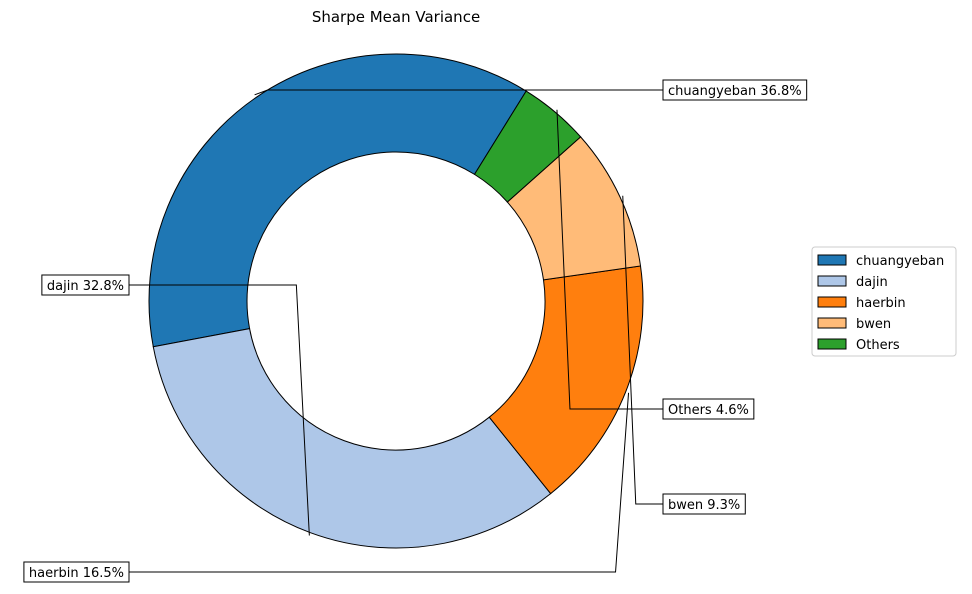 Image resolution: width=972 pixels, height=594 pixels. I want to click on legend-swatch-haerbin, so click(832, 302).